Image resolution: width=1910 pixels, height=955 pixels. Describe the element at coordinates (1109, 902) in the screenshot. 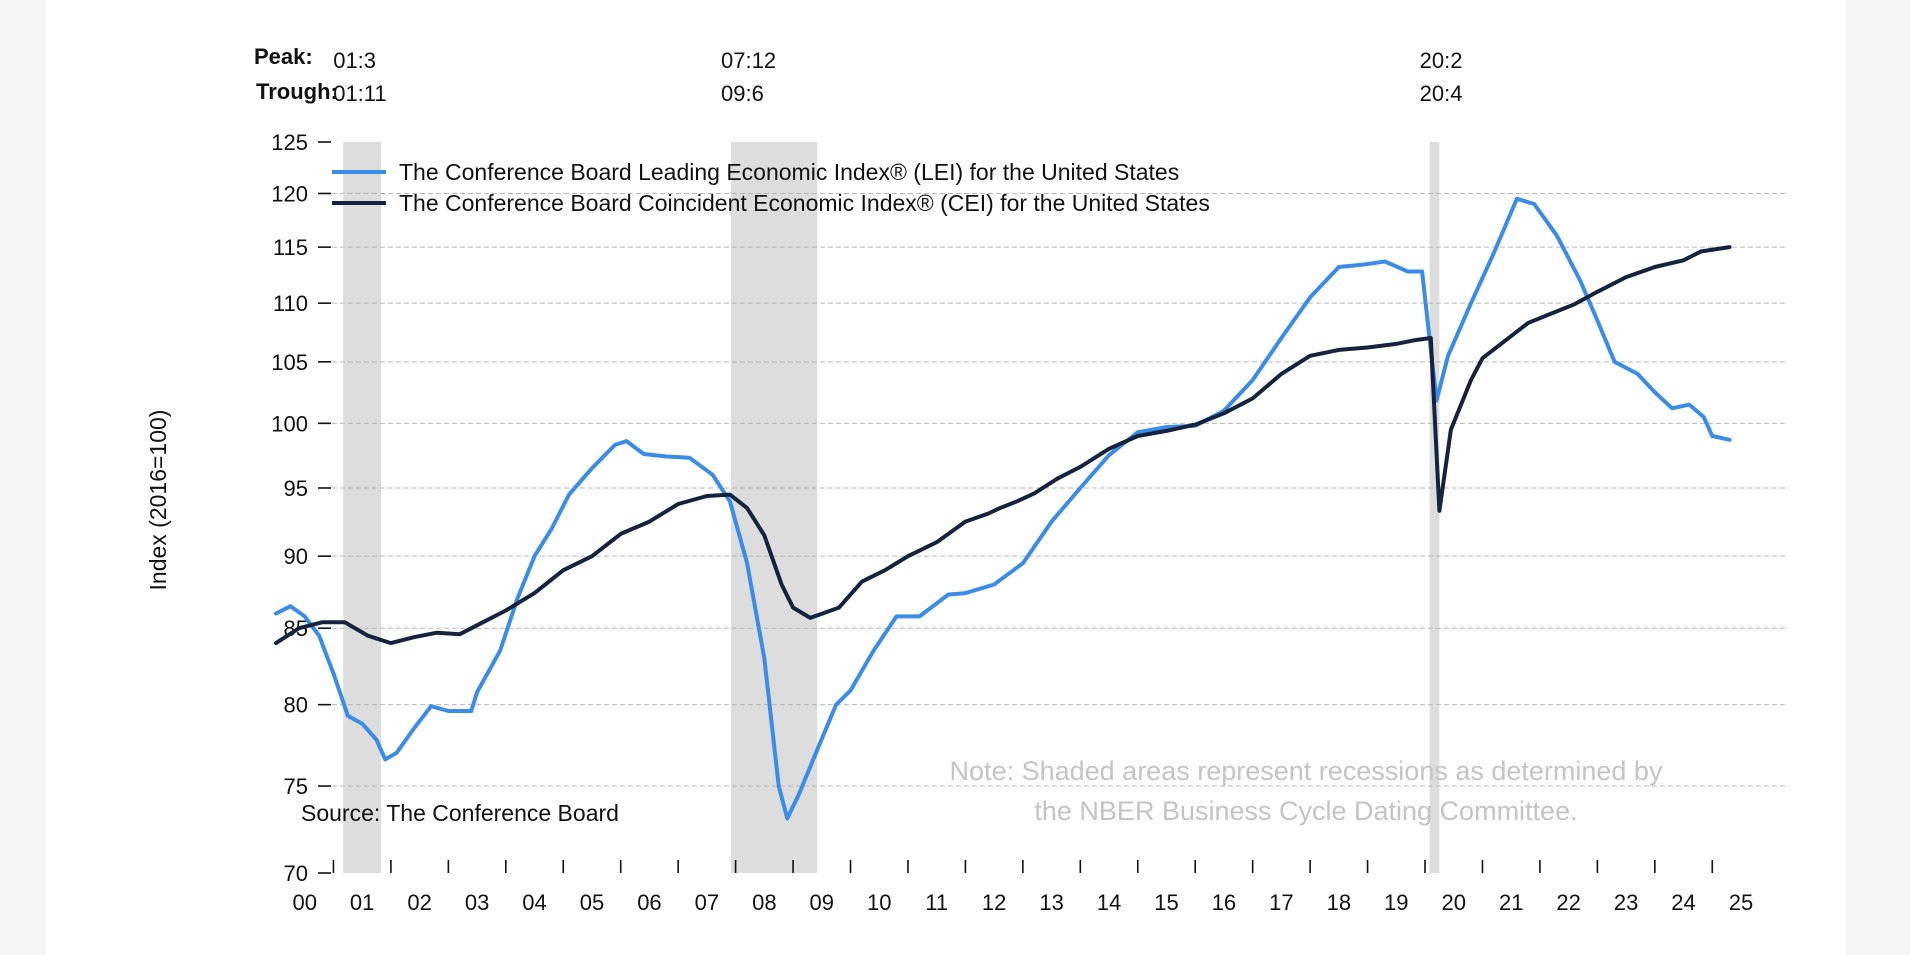

I see `x-tick-label: 14` at that location.